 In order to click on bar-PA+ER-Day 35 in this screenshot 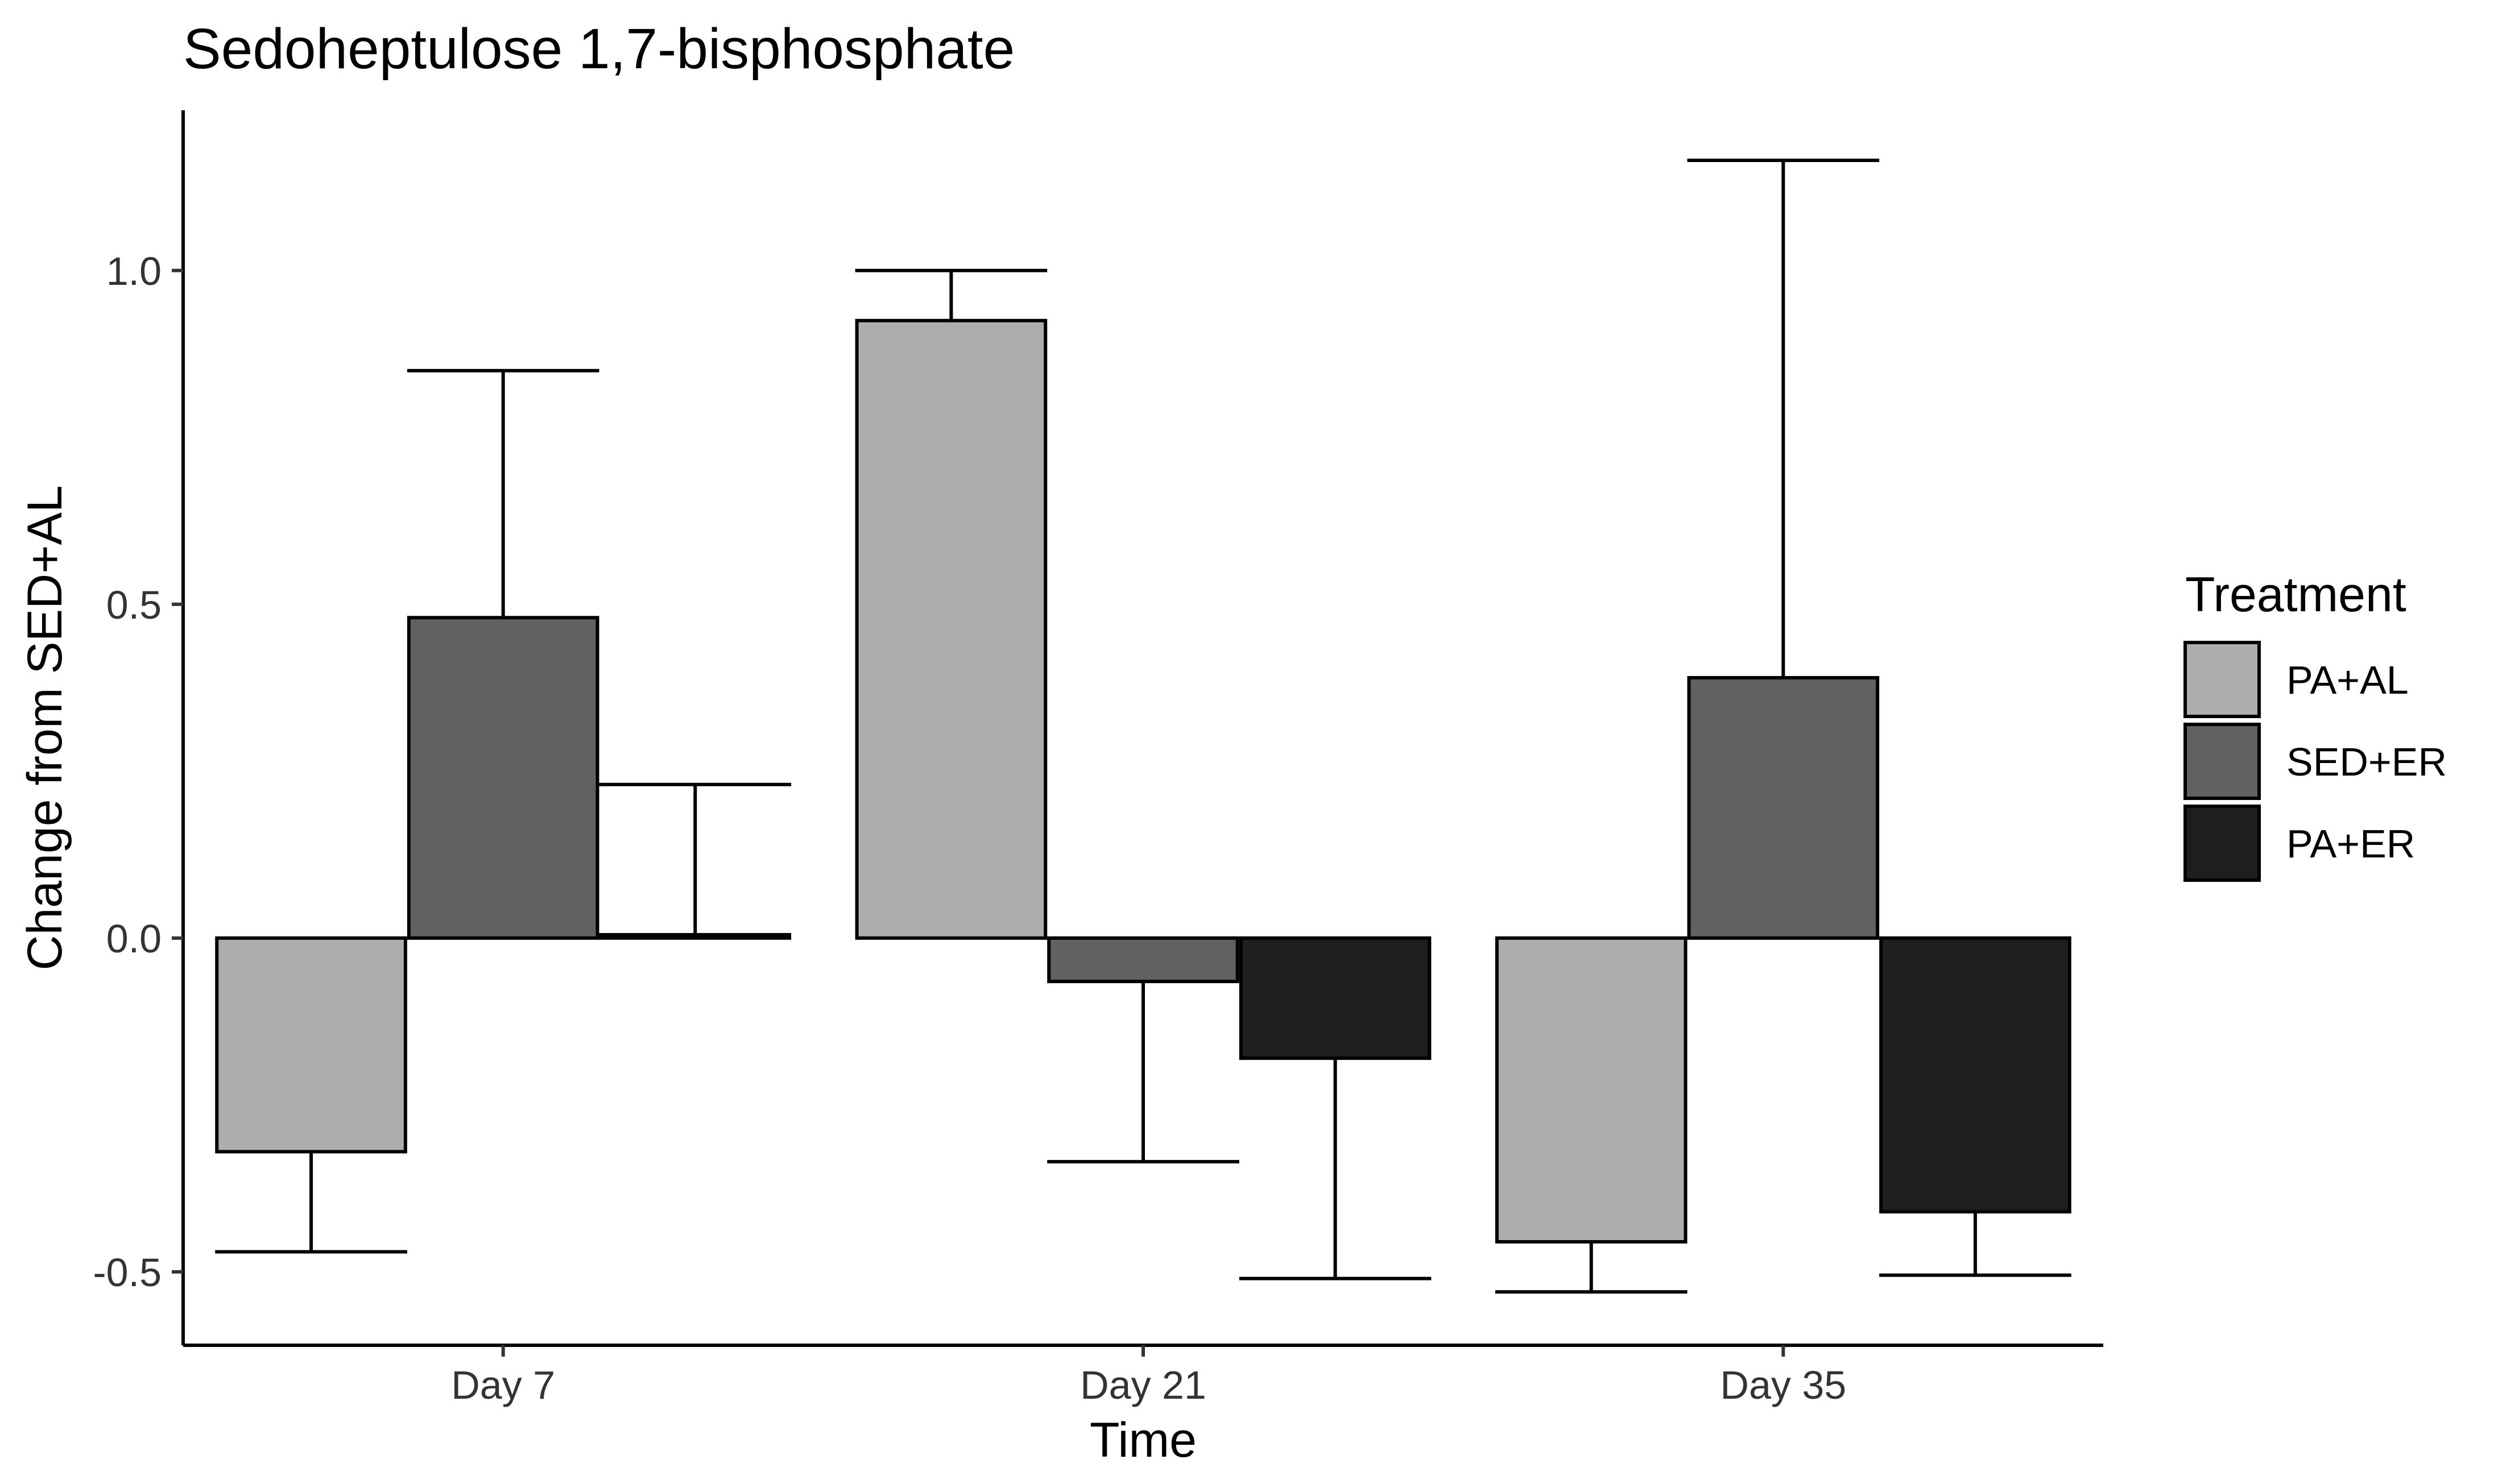, I will do `click(1975, 1075)`.